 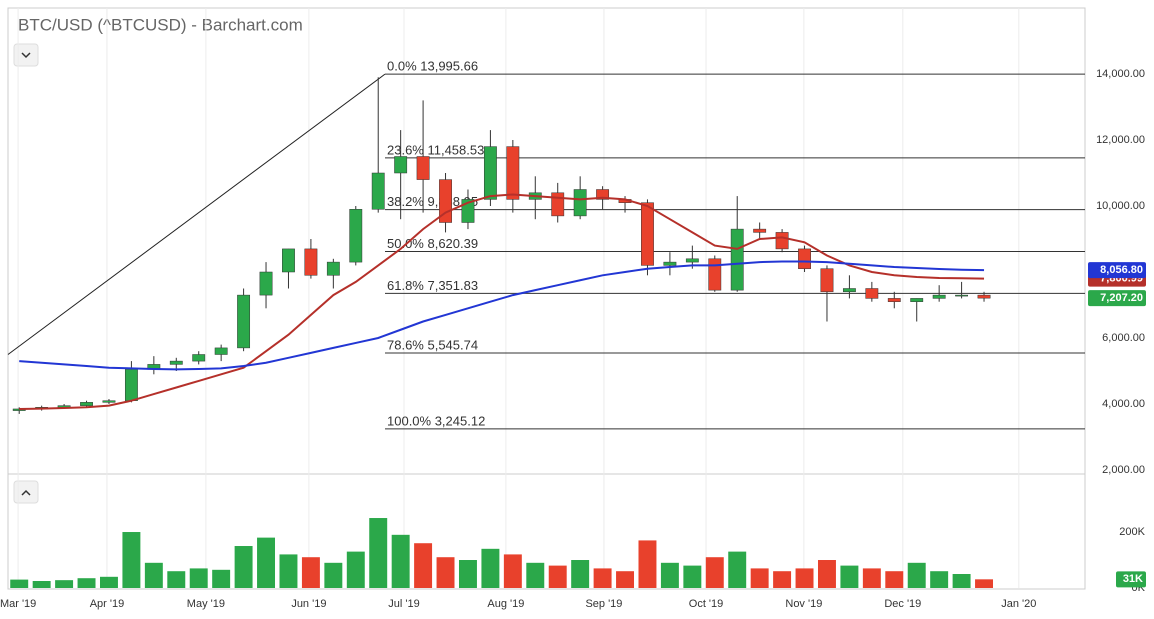 I want to click on price-badge: 7,207.20, so click(x=1121, y=298).